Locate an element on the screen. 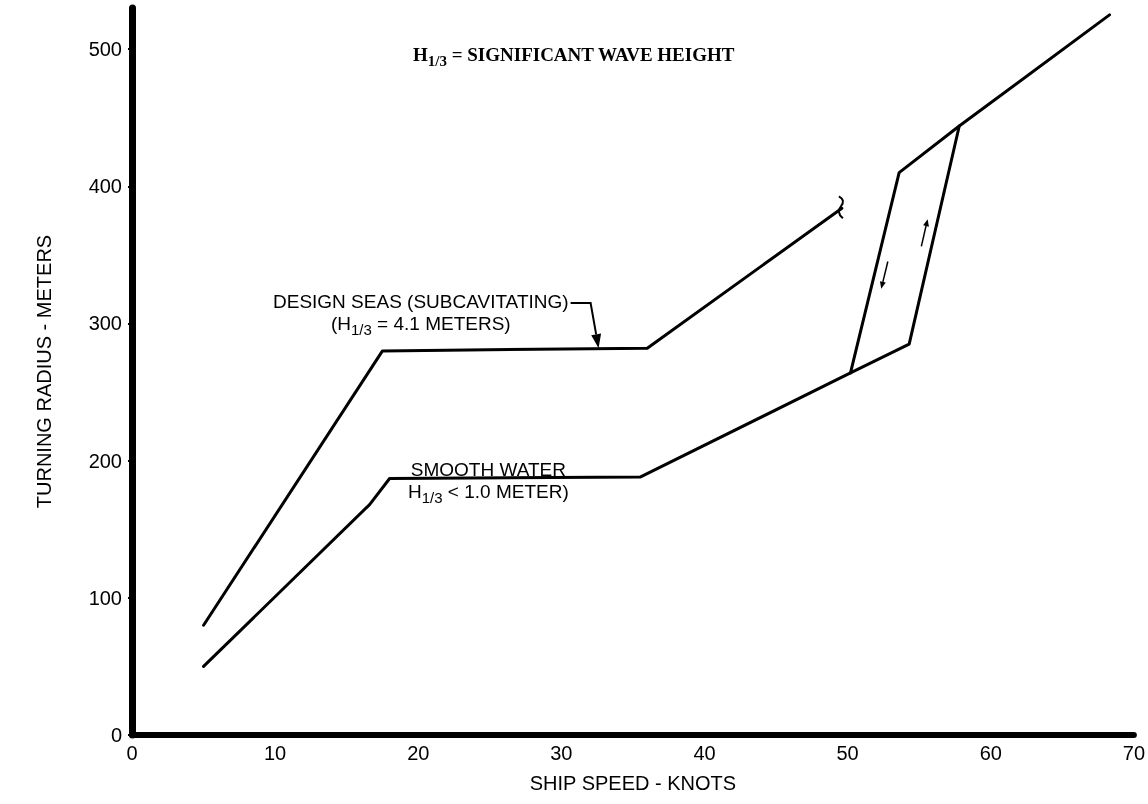 This screenshot has width=1148, height=804. x-axis-title: SHIP SPEED - KNOTS is located at coordinates (633, 783).